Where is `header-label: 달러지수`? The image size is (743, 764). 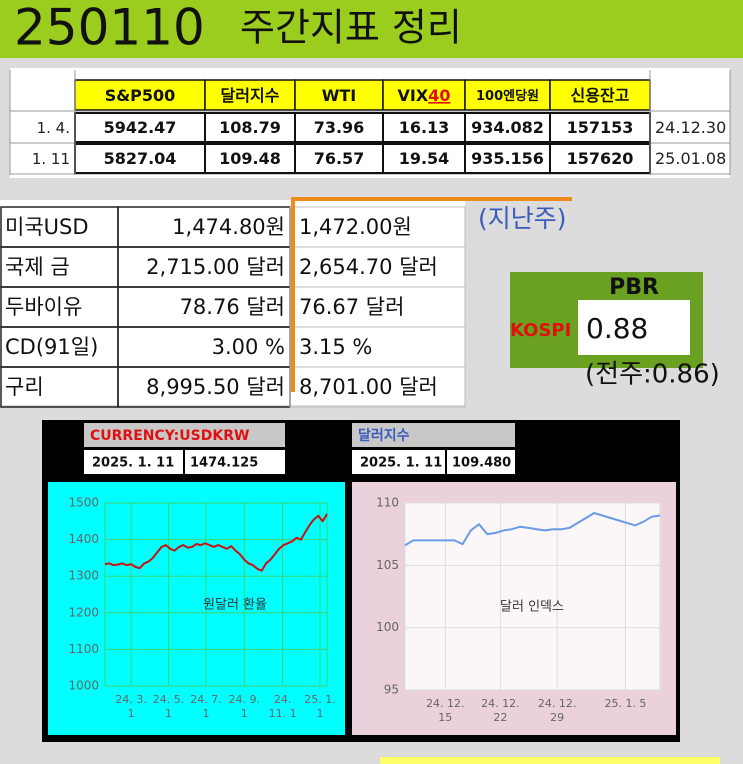 header-label: 달러지수 is located at coordinates (250, 95).